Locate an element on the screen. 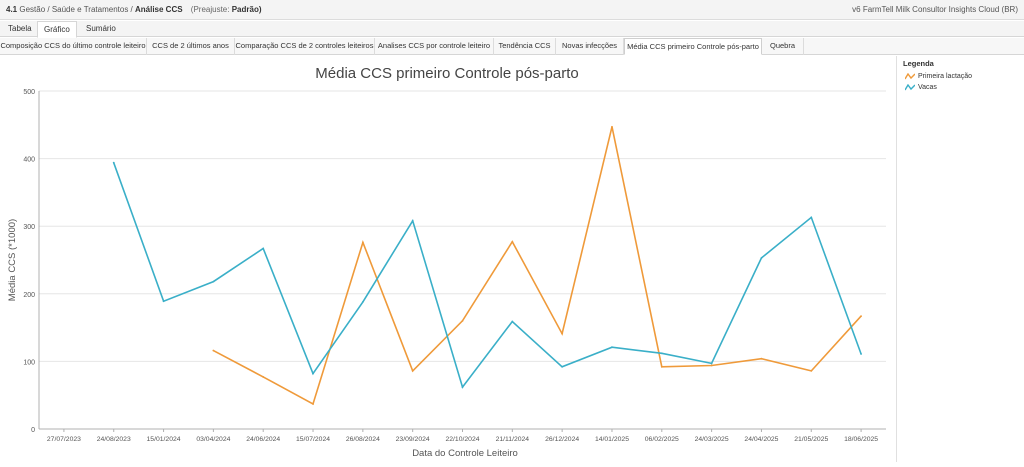  legend-label-primeira-lactacao: Primeira lactação is located at coordinates (945, 76).